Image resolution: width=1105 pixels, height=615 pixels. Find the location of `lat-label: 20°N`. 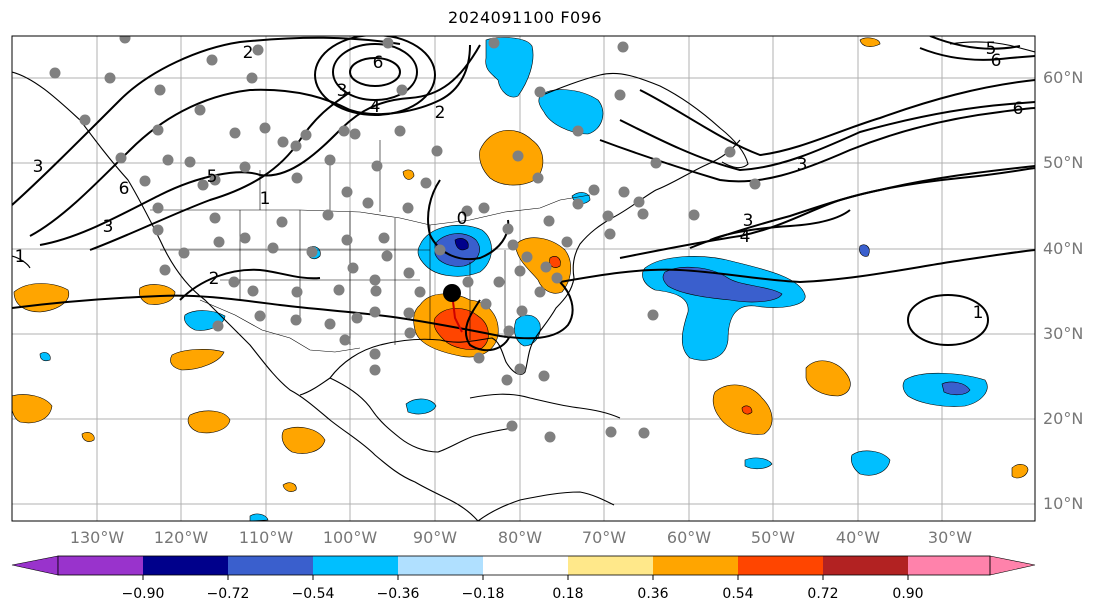

lat-label: 20°N is located at coordinates (1063, 418).